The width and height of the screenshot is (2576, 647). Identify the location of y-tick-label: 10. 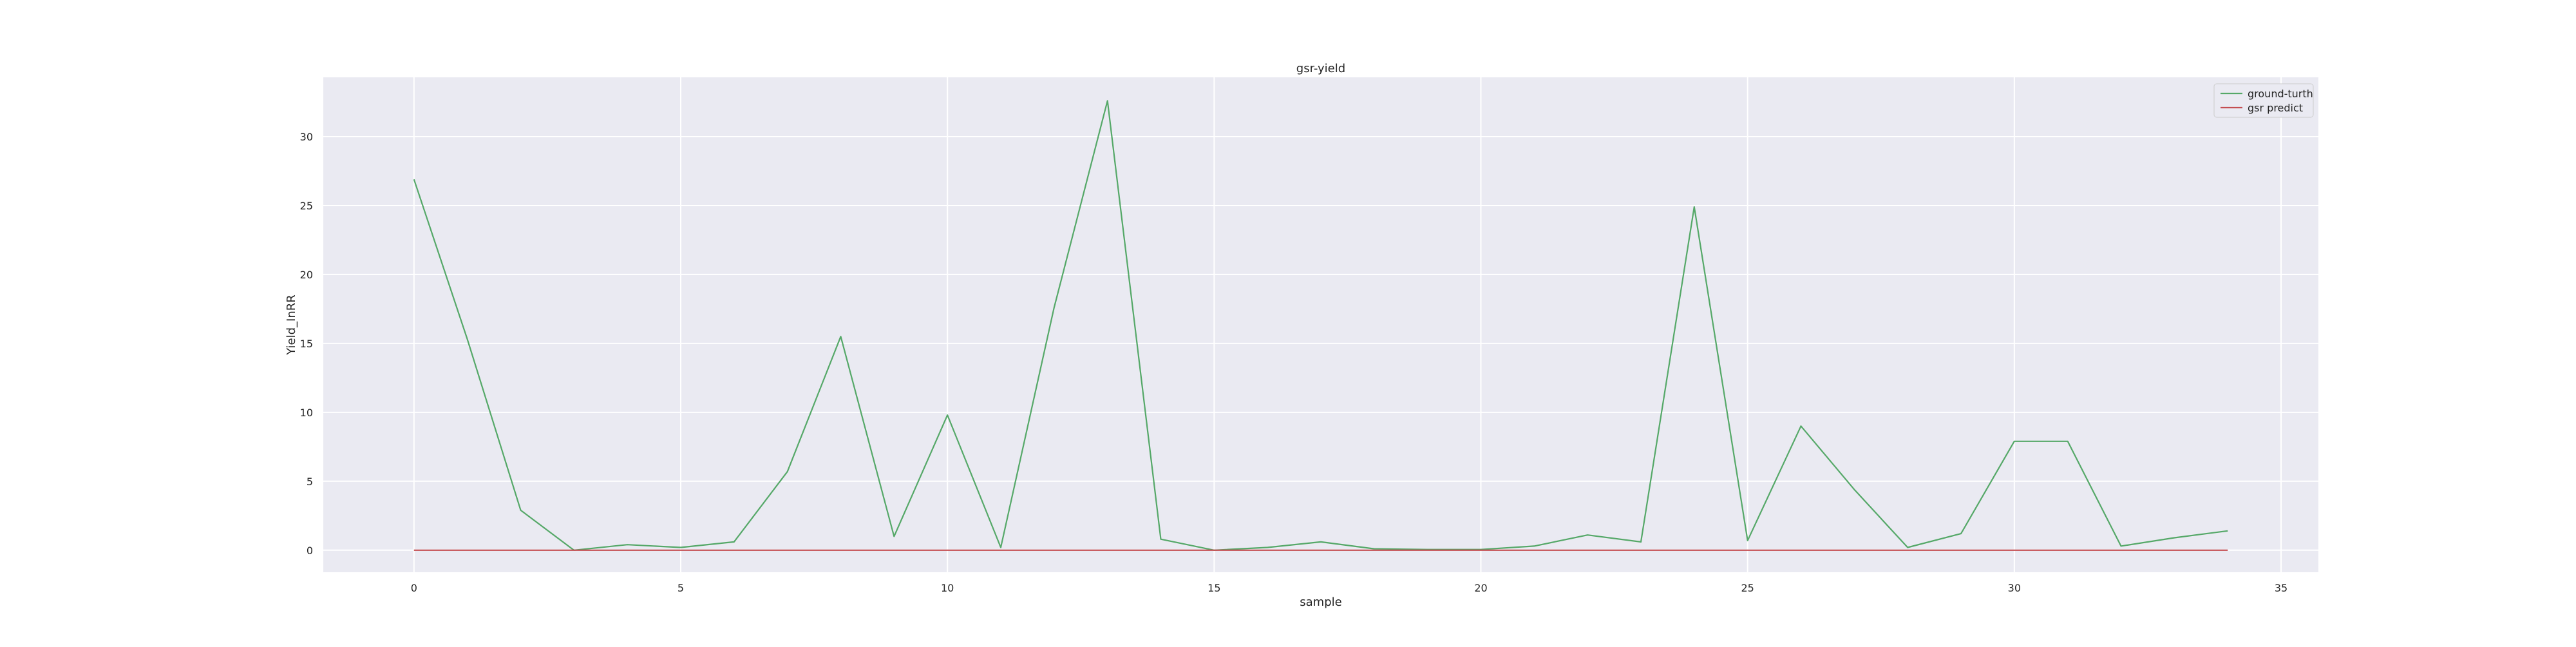
(306, 413).